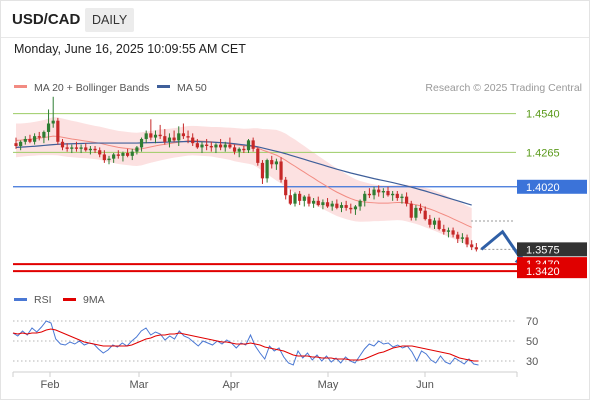 This screenshot has width=590, height=401. Describe the element at coordinates (110, 20) in the screenshot. I see `timeframe-button: DAILY` at that location.